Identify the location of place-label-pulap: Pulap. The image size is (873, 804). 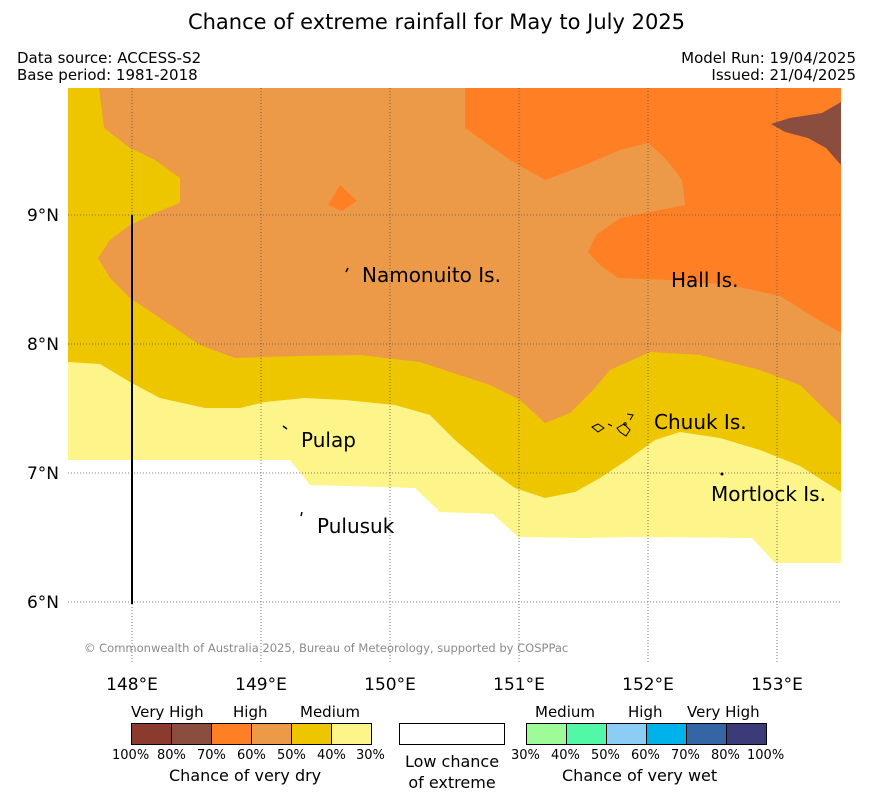
(328, 440).